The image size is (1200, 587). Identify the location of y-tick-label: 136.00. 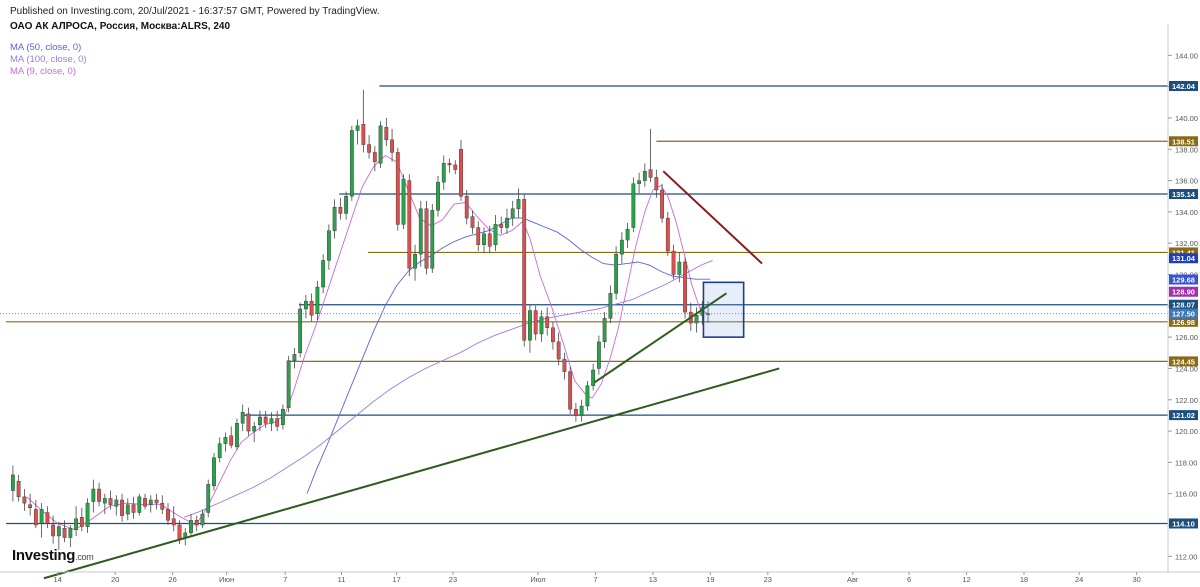
(1186, 181).